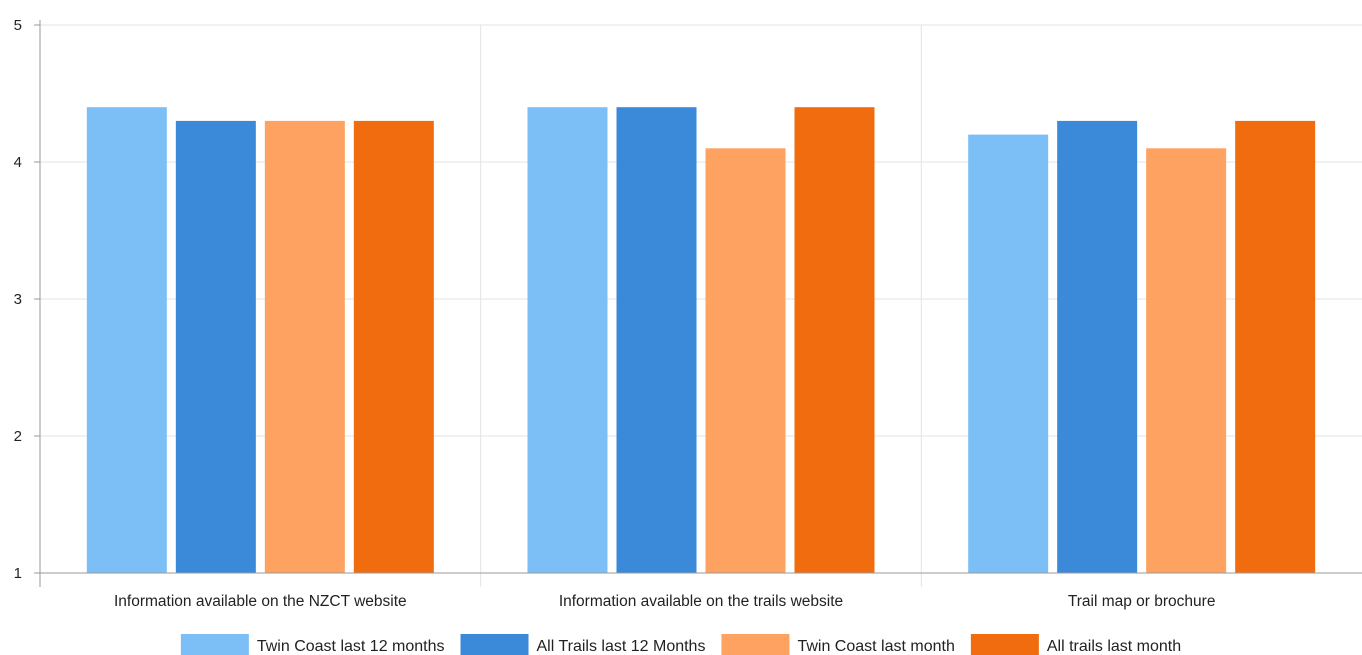 Image resolution: width=1362 pixels, height=655 pixels. I want to click on category-label: Trail map or brochure, so click(1142, 601).